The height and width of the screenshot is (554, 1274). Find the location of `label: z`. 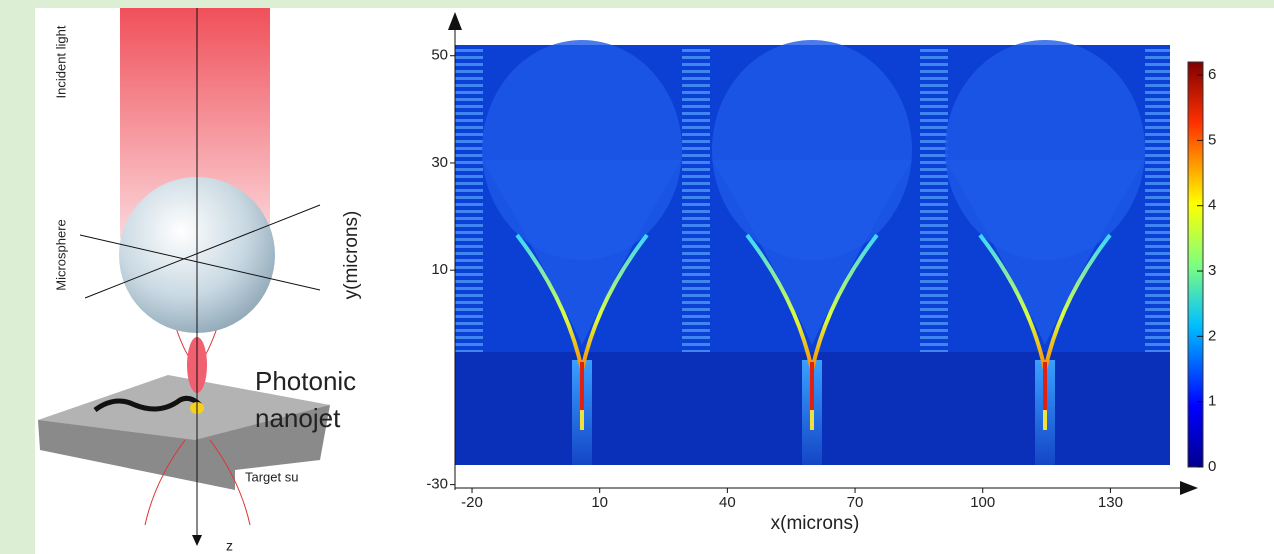

label: z is located at coordinates (229, 546).